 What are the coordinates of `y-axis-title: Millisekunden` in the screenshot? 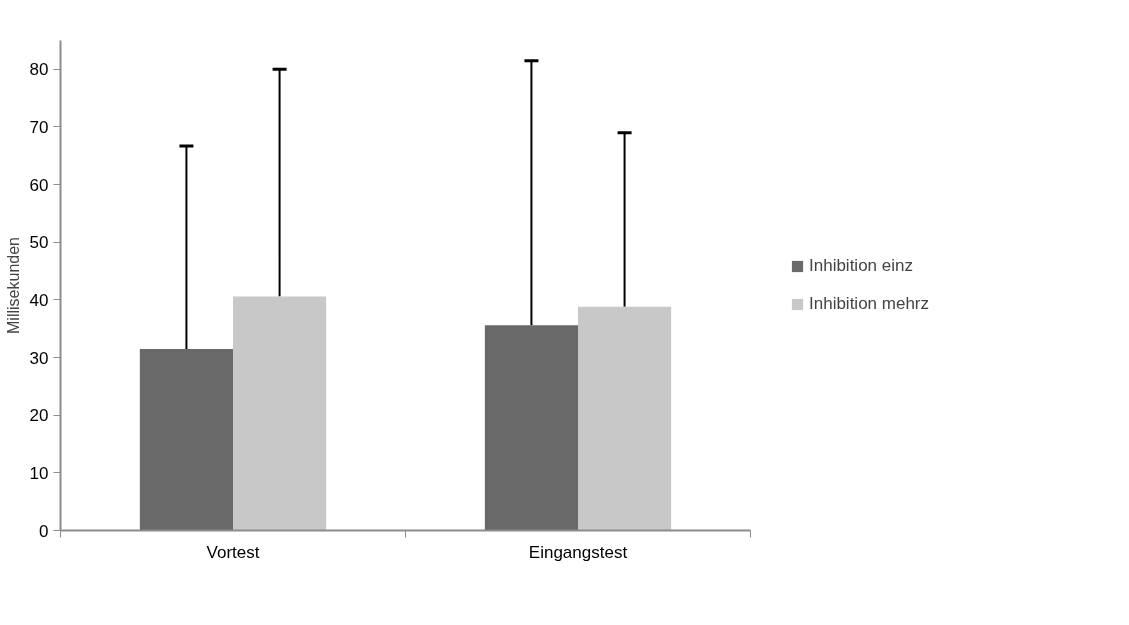 It's located at (13, 285).